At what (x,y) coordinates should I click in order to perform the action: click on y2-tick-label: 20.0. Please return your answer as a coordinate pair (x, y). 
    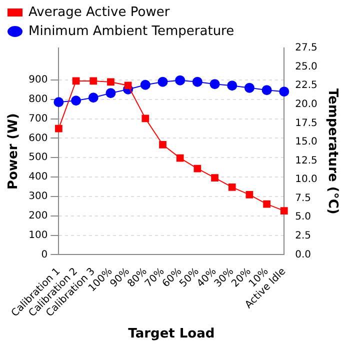
    Looking at the image, I should click on (306, 104).